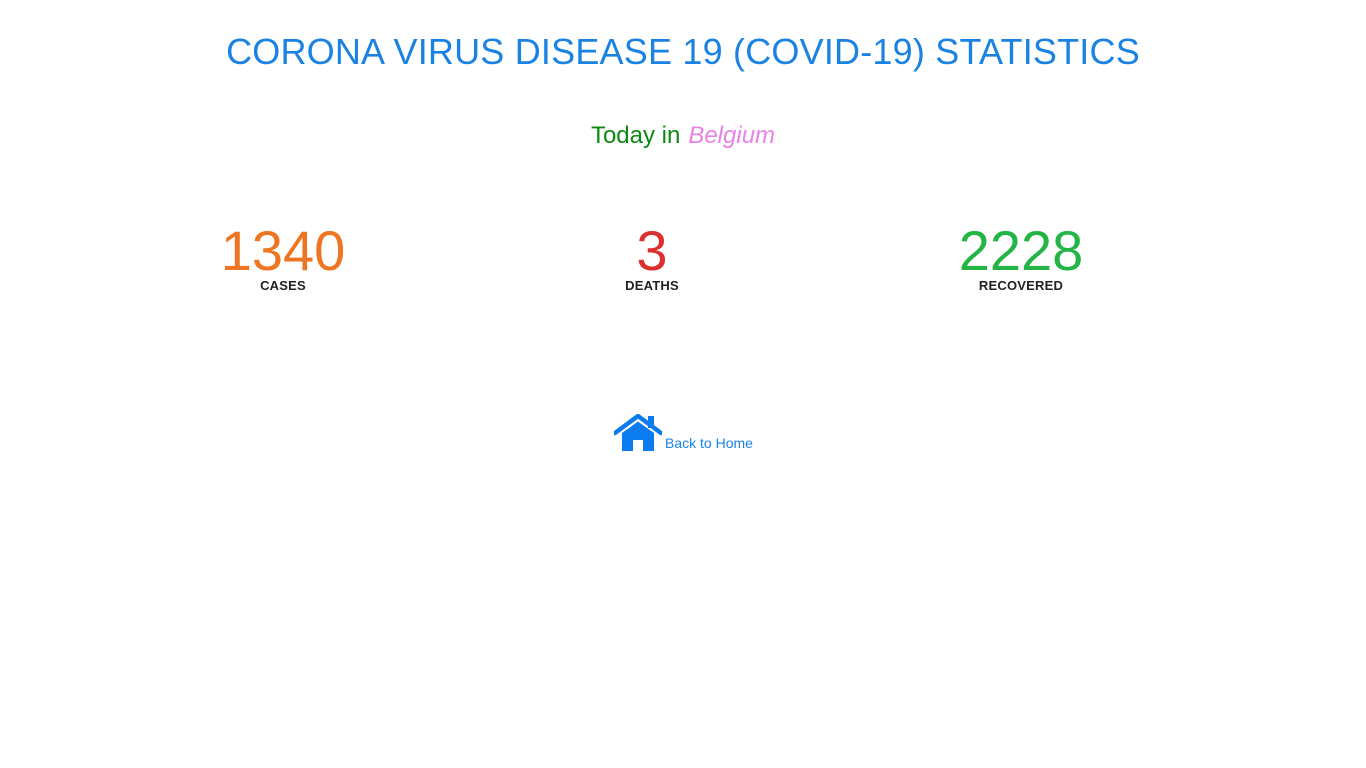 The image size is (1366, 768). I want to click on back-to-home-label: Back to Home, so click(709, 443).